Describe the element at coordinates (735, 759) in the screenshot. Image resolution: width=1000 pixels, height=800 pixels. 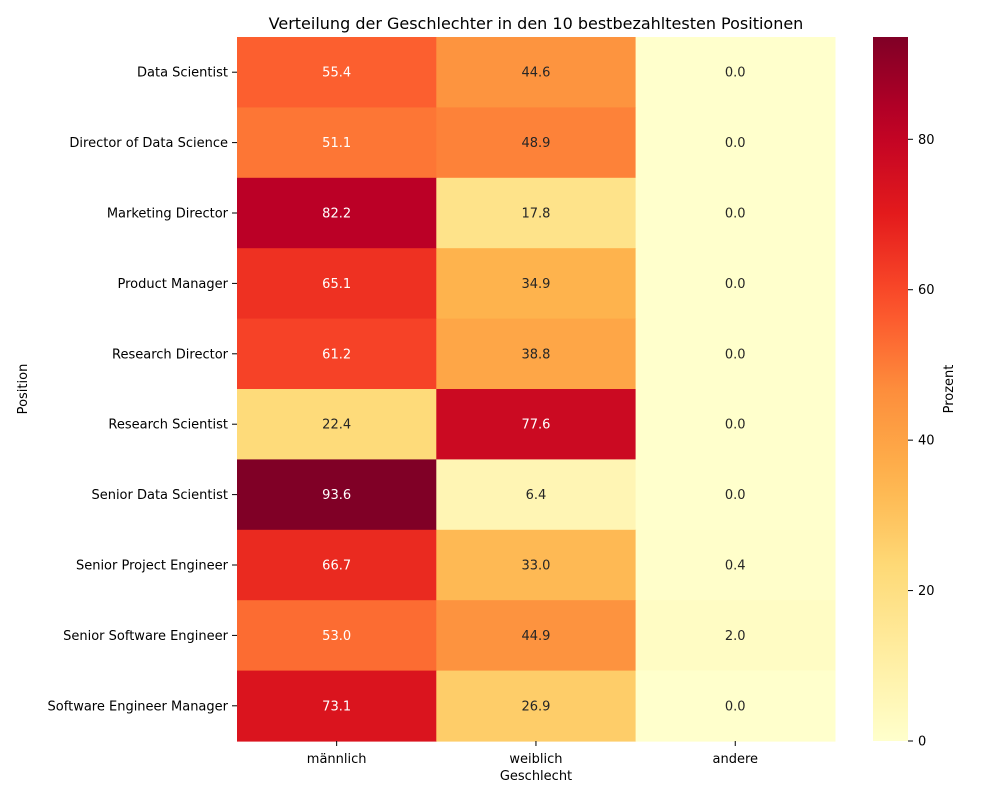
I see `x-tick-label: andere` at that location.